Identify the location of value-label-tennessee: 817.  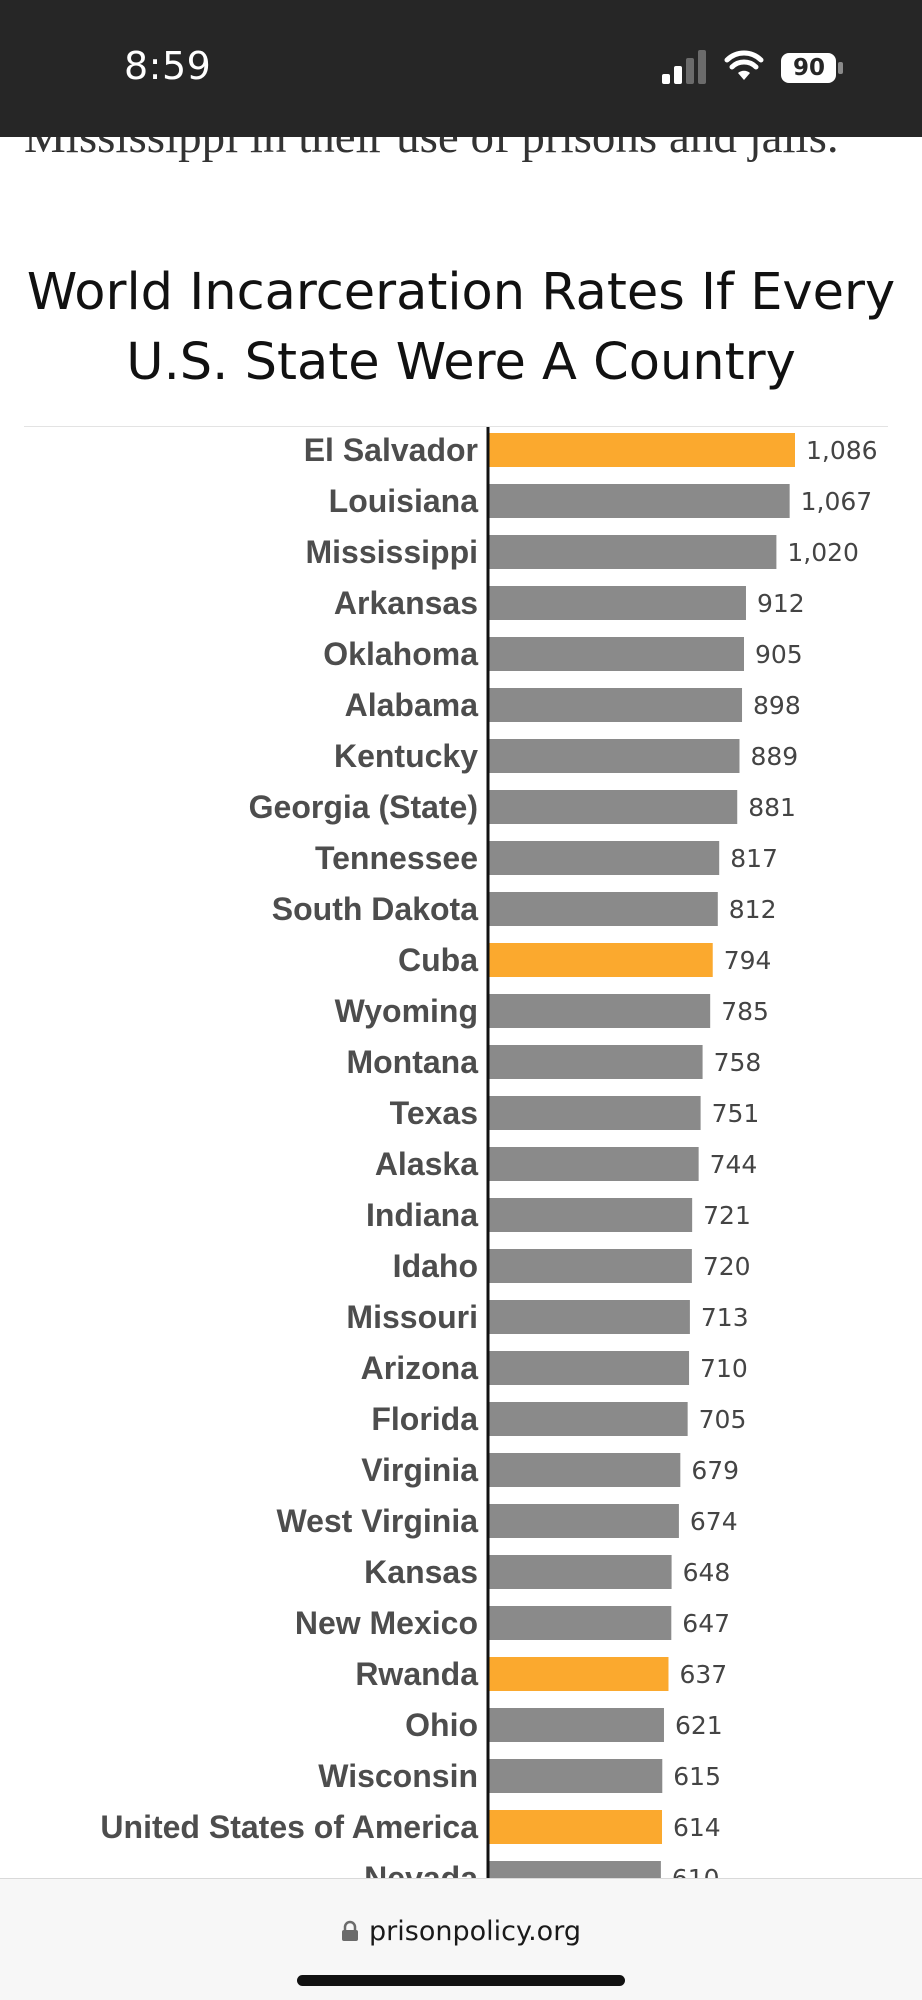
(754, 858).